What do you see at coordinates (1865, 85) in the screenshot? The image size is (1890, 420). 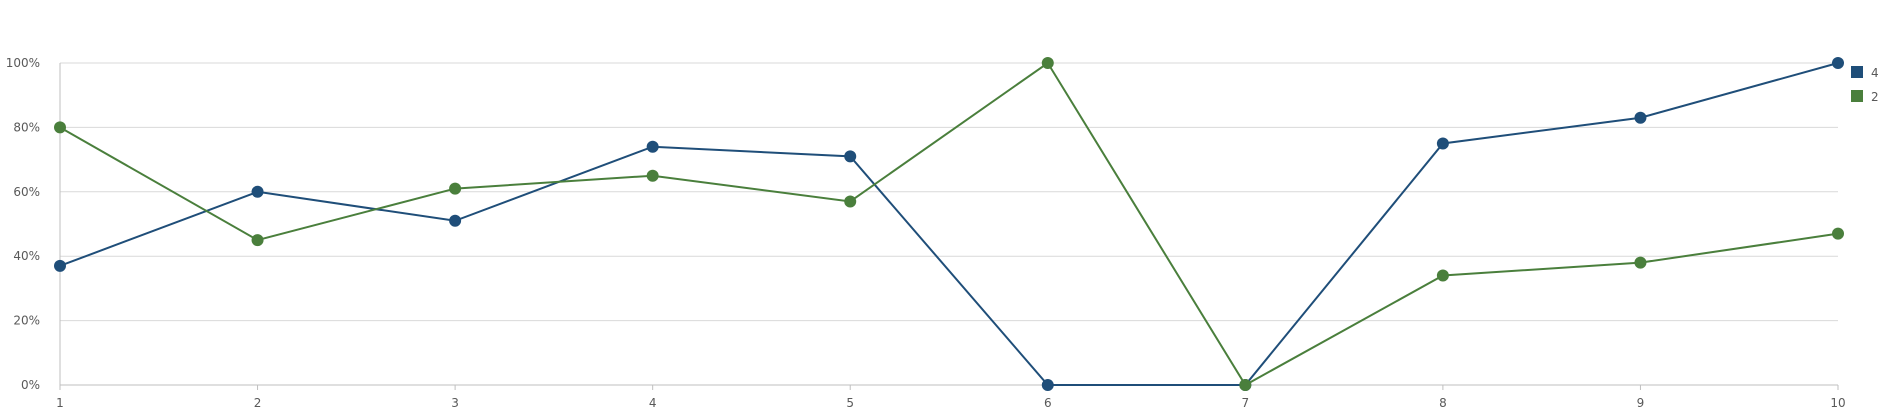 I see `legend: 42` at bounding box center [1865, 85].